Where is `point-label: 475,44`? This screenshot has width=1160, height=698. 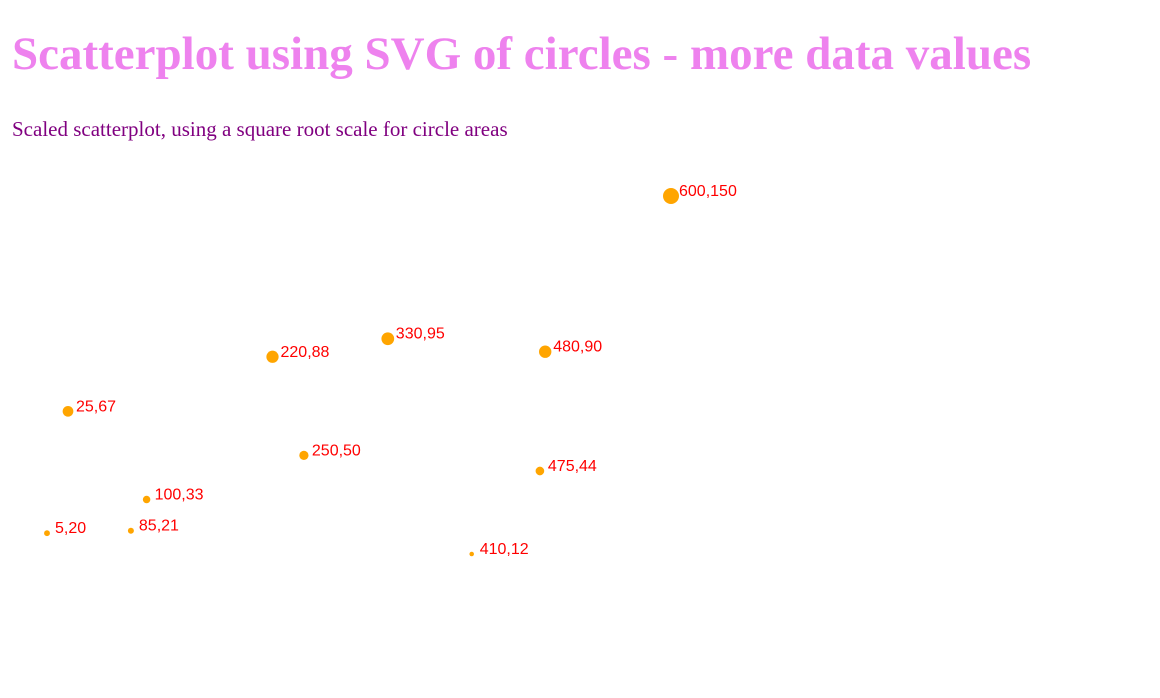
point-label: 475,44 is located at coordinates (572, 466).